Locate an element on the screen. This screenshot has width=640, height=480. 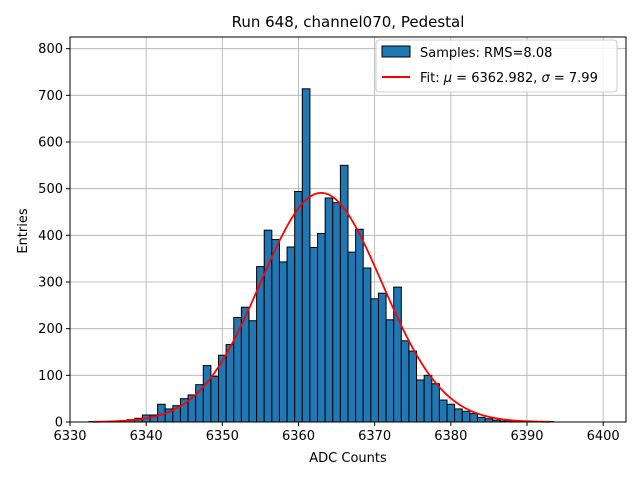
x-tick-label: 6330 is located at coordinates (69, 436).